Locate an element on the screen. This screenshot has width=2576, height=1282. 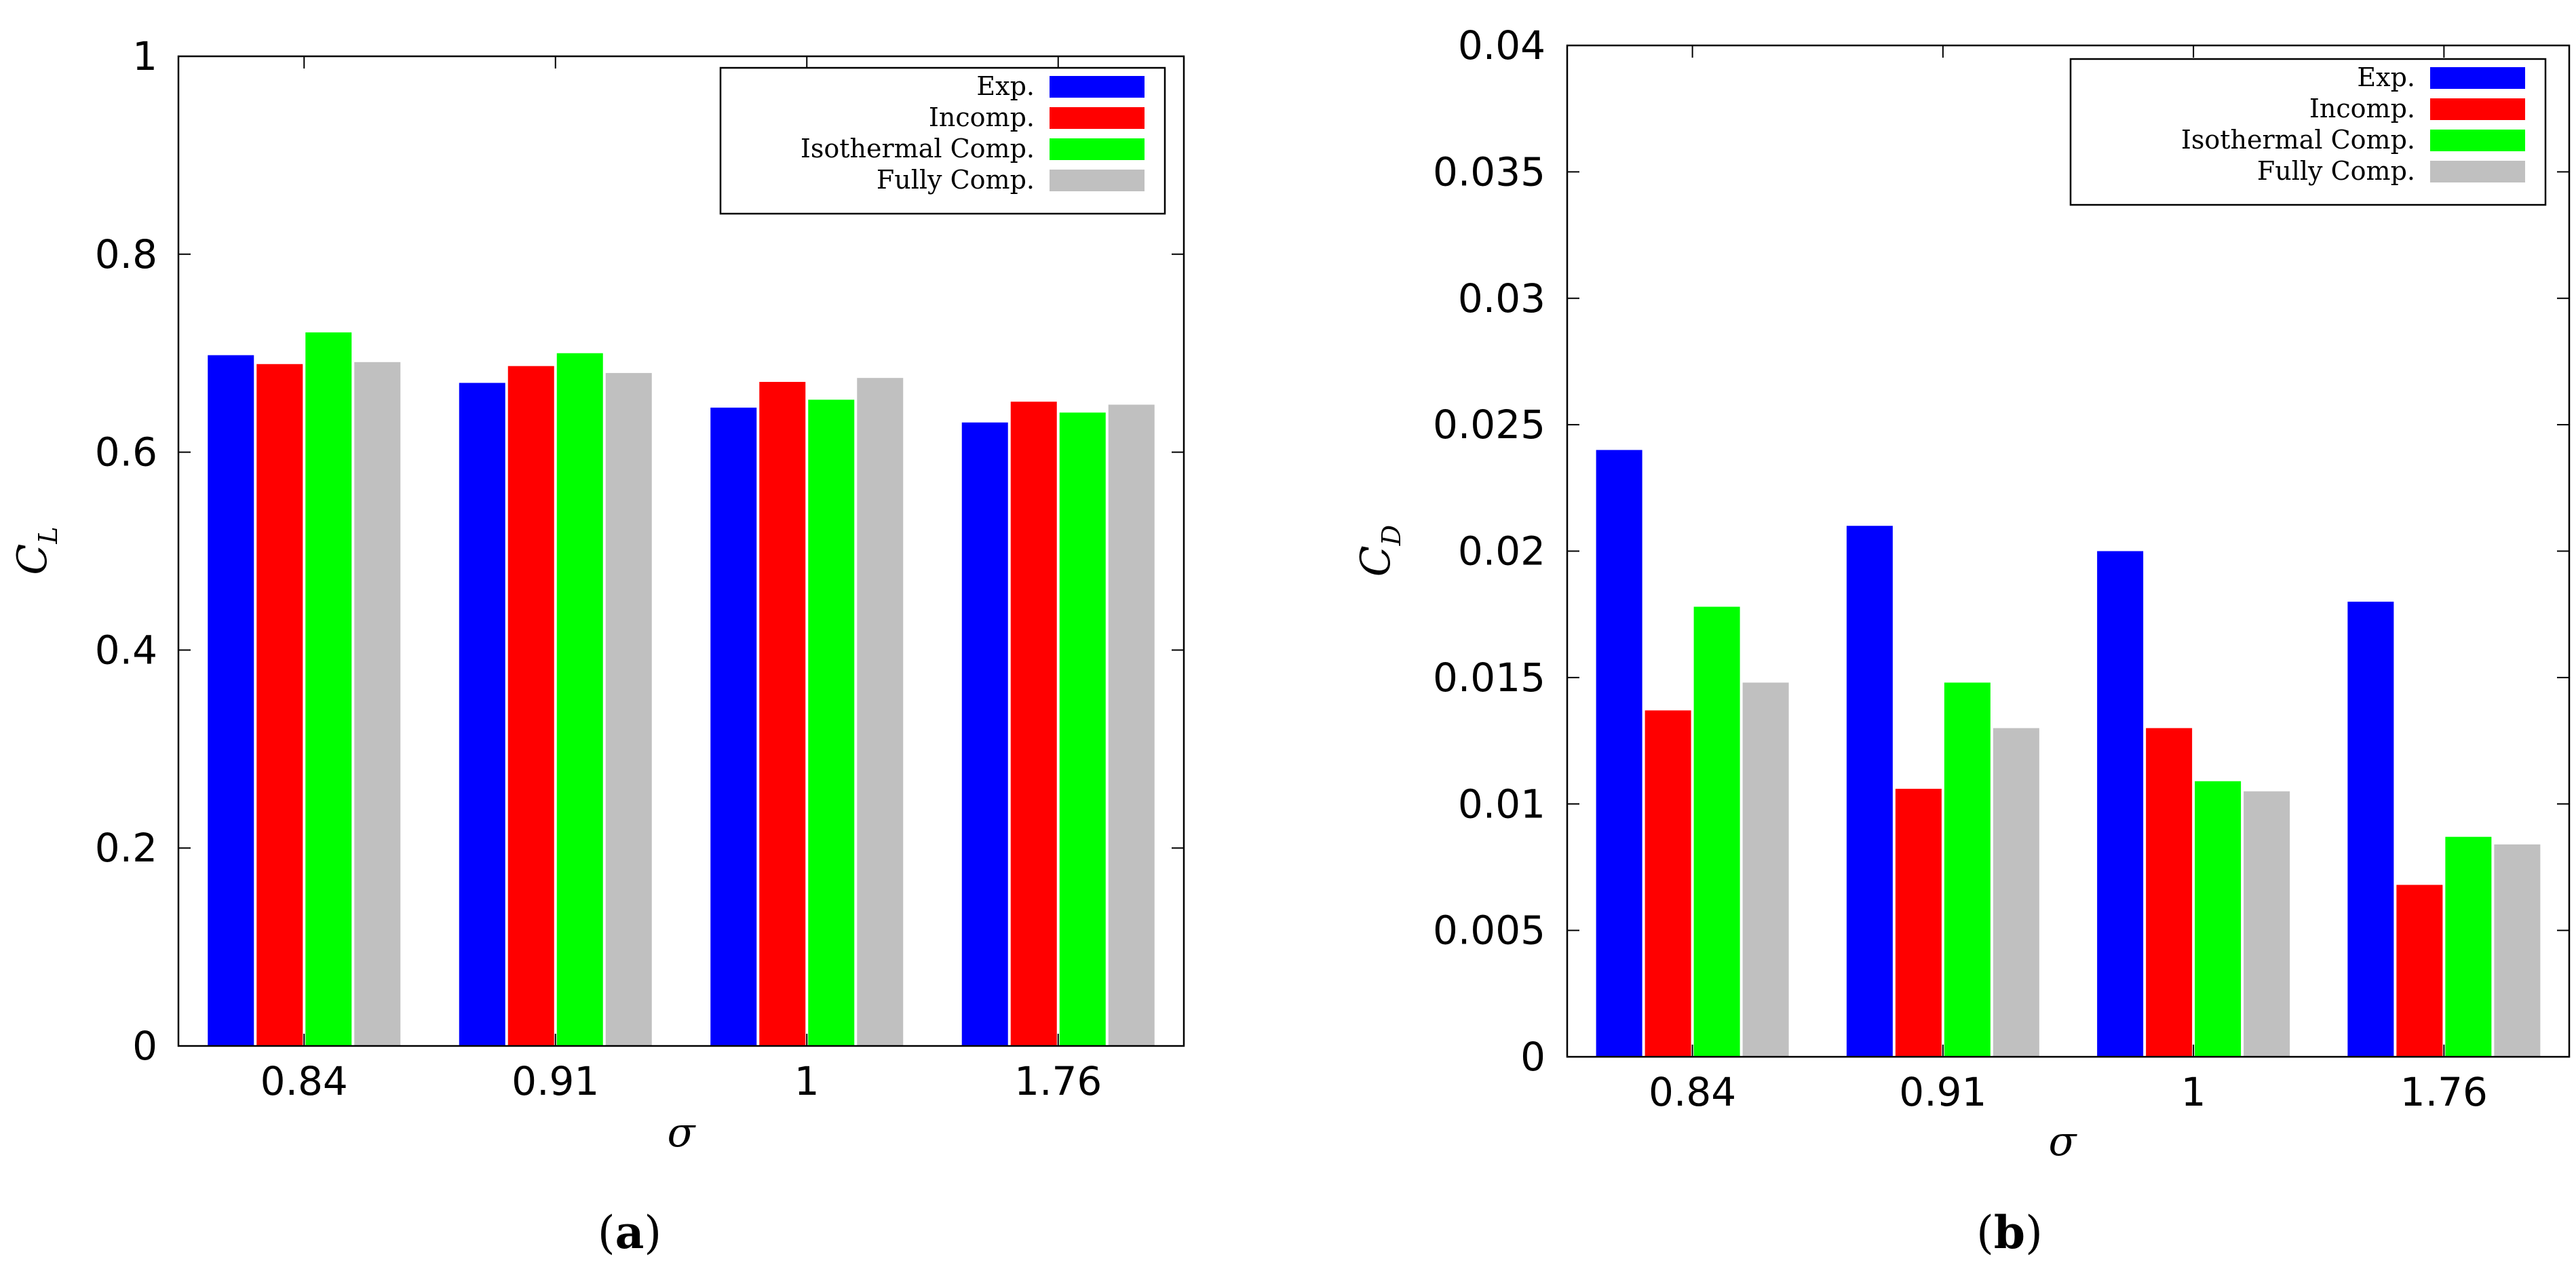
panel-label: (a) is located at coordinates (629, 1232).